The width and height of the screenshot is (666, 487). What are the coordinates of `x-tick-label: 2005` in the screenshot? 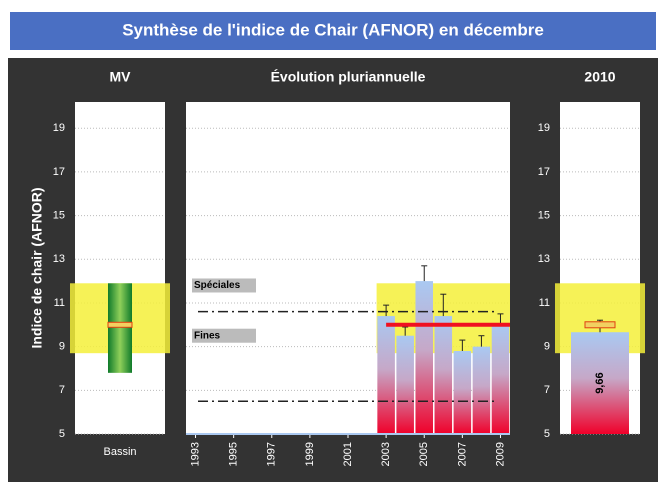 It's located at (424, 454).